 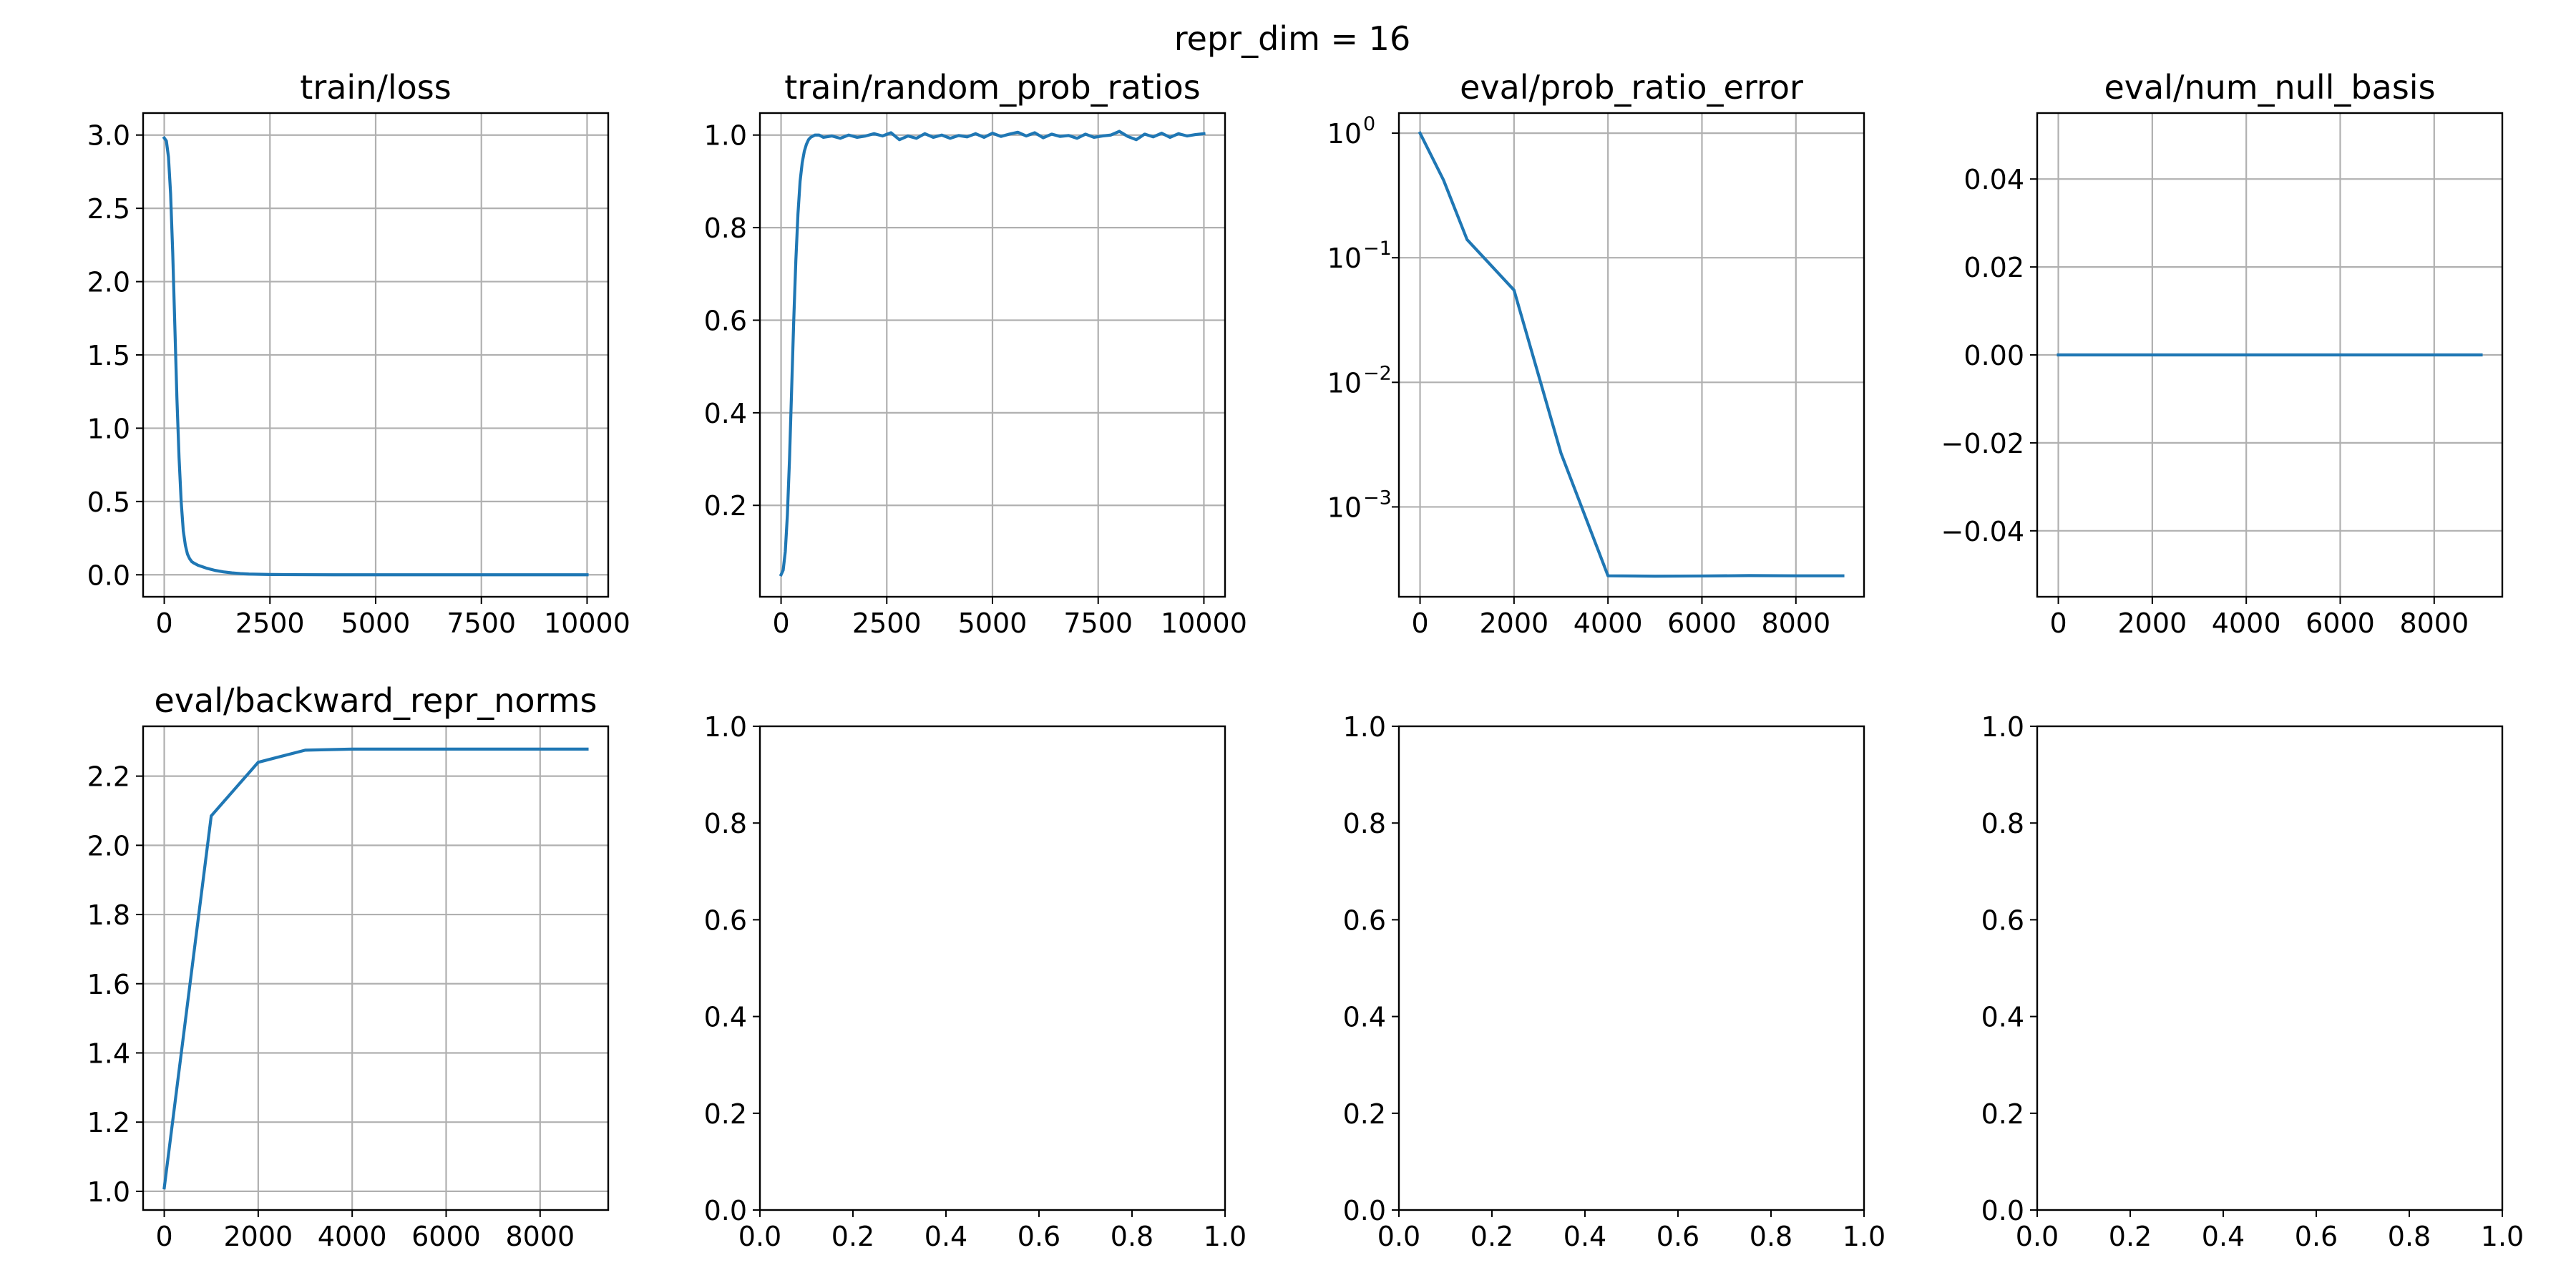 I want to click on y-tick-label: 0.02, so click(x=1993, y=267).